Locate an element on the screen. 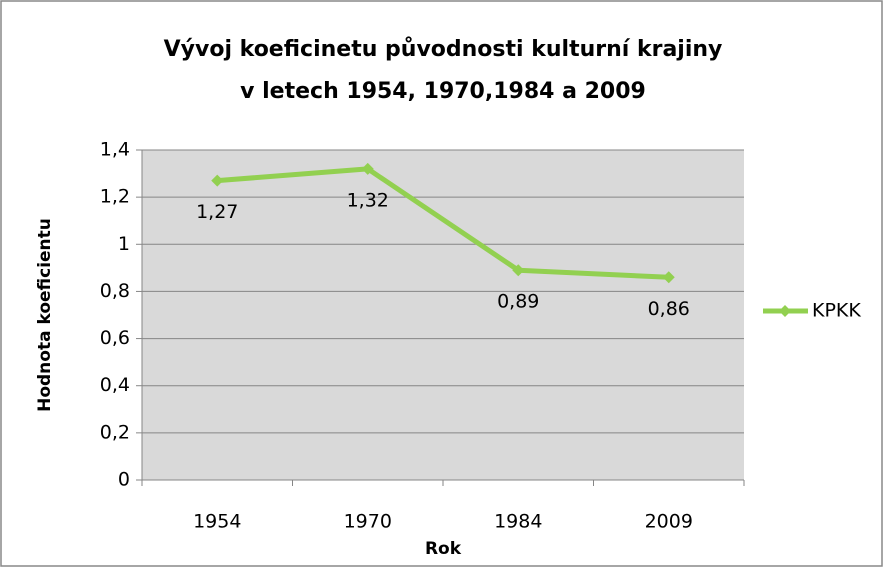  y-tick-label: 0,8 is located at coordinates (115, 291).